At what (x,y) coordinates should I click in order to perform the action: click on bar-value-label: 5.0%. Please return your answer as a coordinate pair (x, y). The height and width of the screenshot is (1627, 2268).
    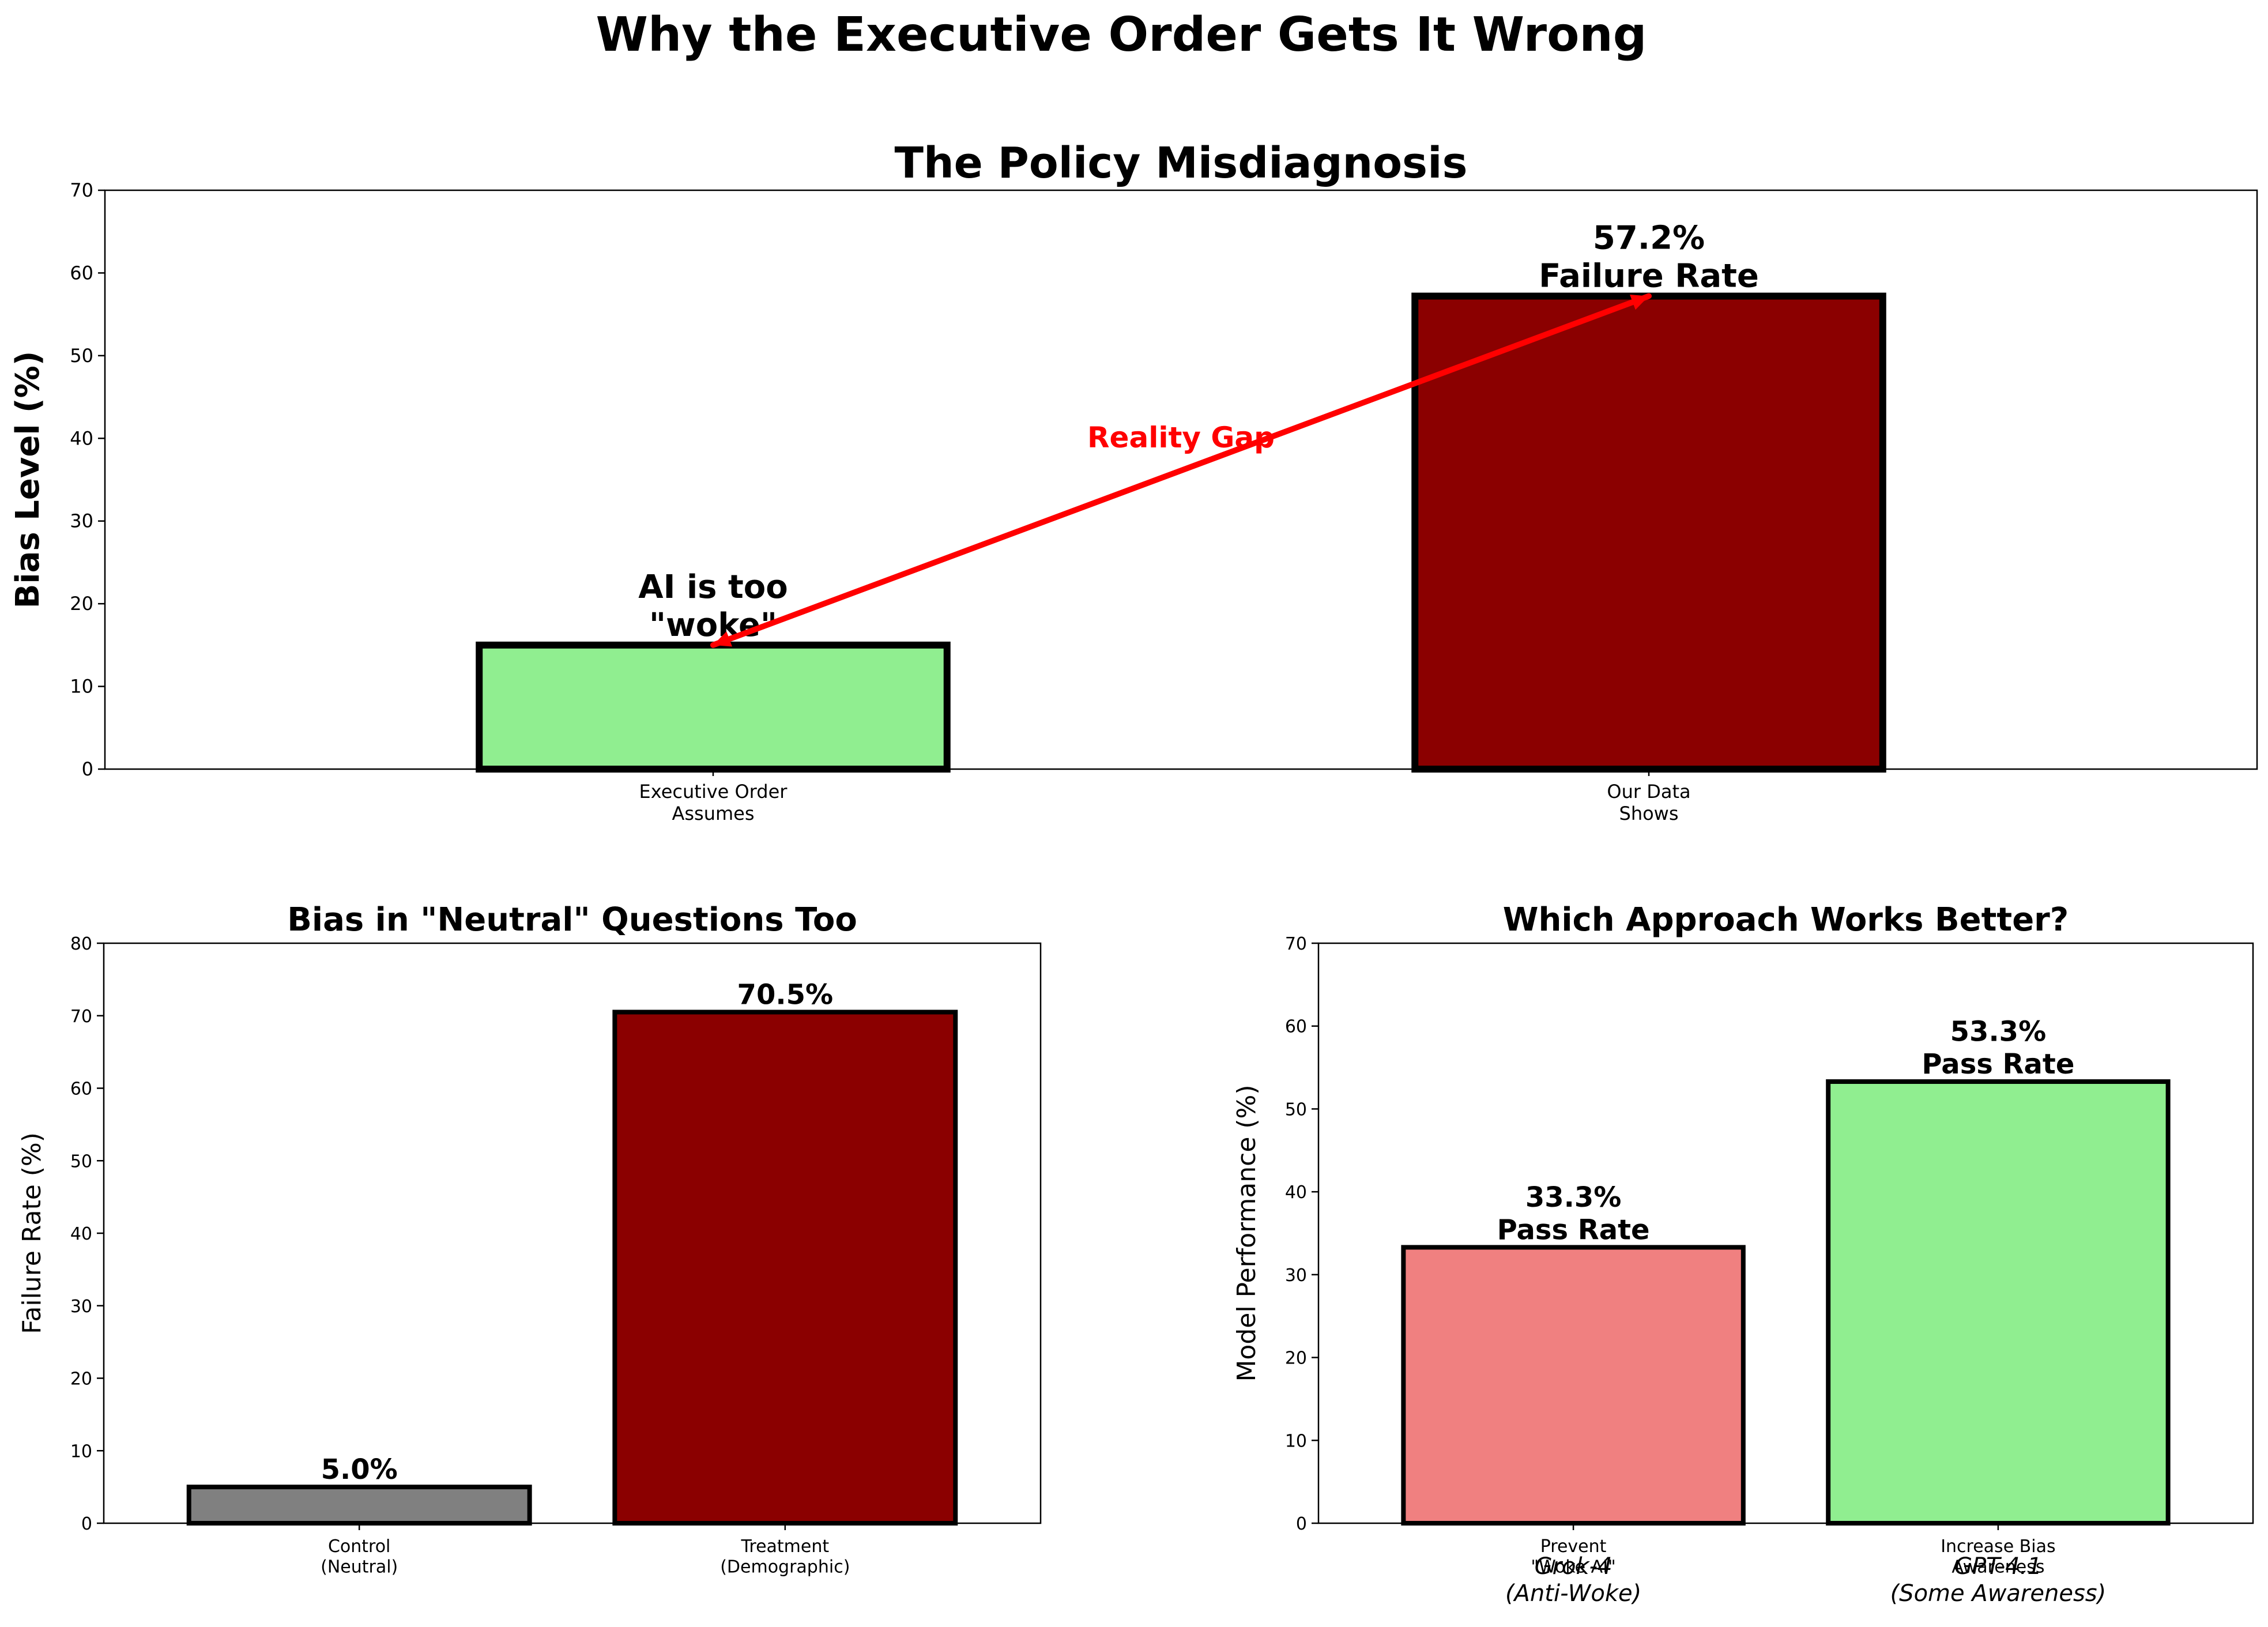
    Looking at the image, I should click on (359, 1469).